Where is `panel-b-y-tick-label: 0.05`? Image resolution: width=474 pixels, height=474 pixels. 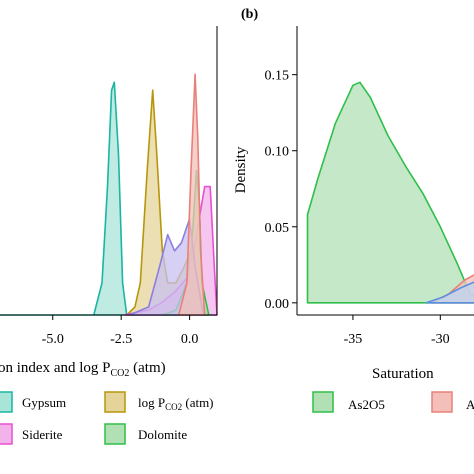
panel-b-y-tick-label: 0.05 is located at coordinates (277, 228).